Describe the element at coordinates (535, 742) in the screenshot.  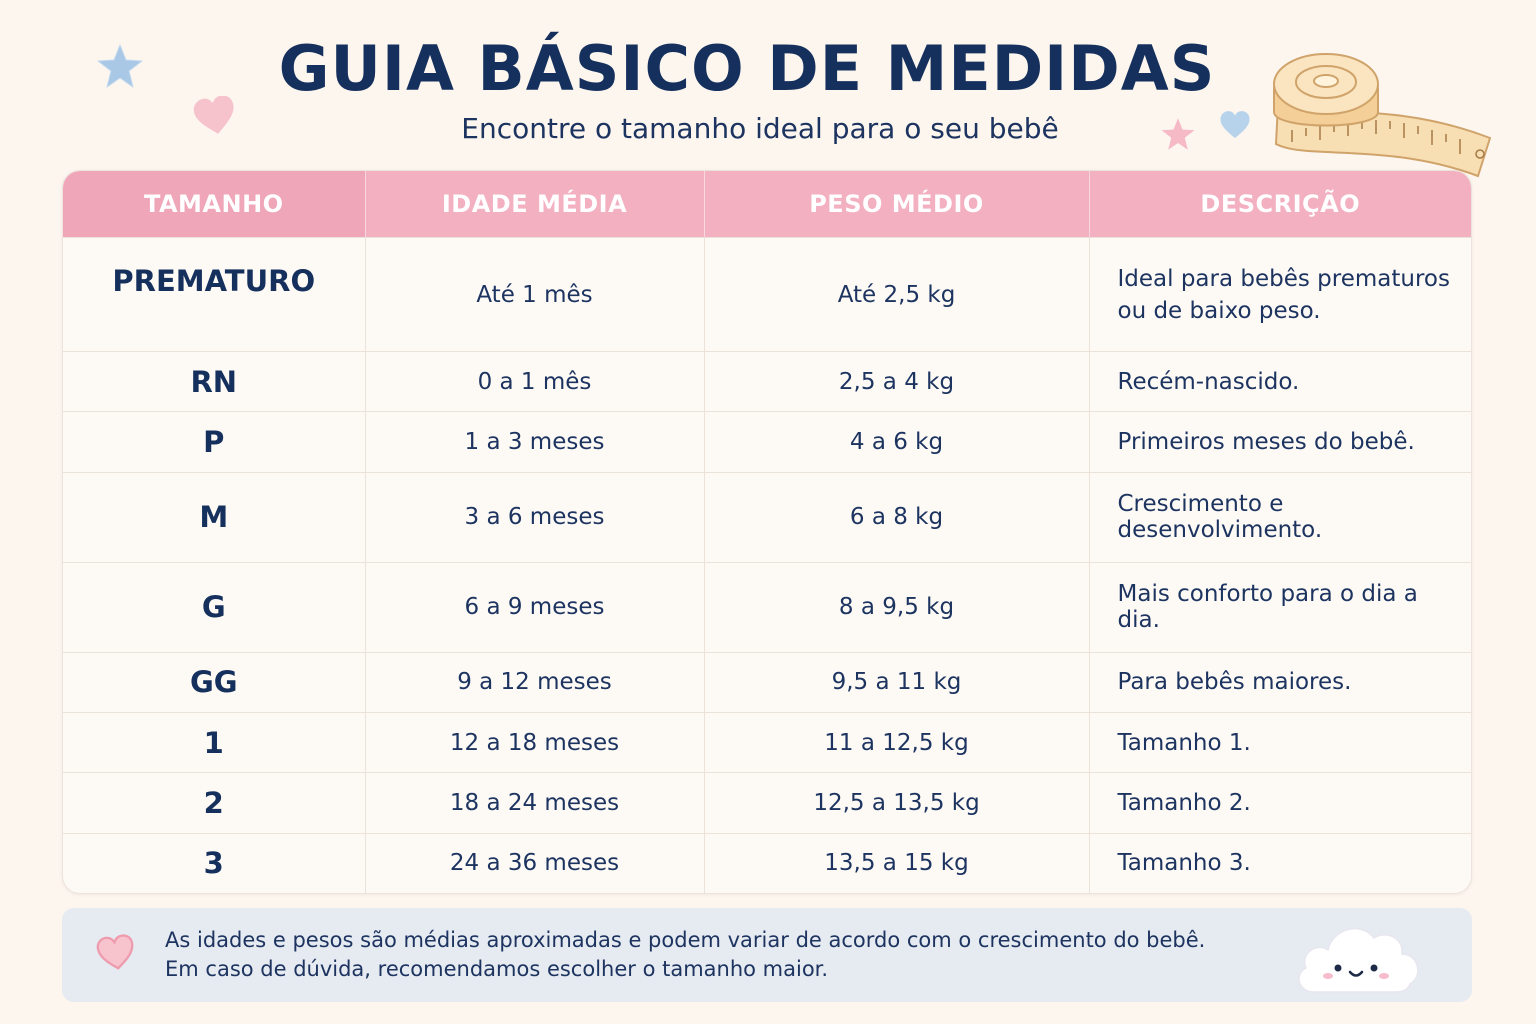
I see `age-cell: 12 a 18 meses` at that location.